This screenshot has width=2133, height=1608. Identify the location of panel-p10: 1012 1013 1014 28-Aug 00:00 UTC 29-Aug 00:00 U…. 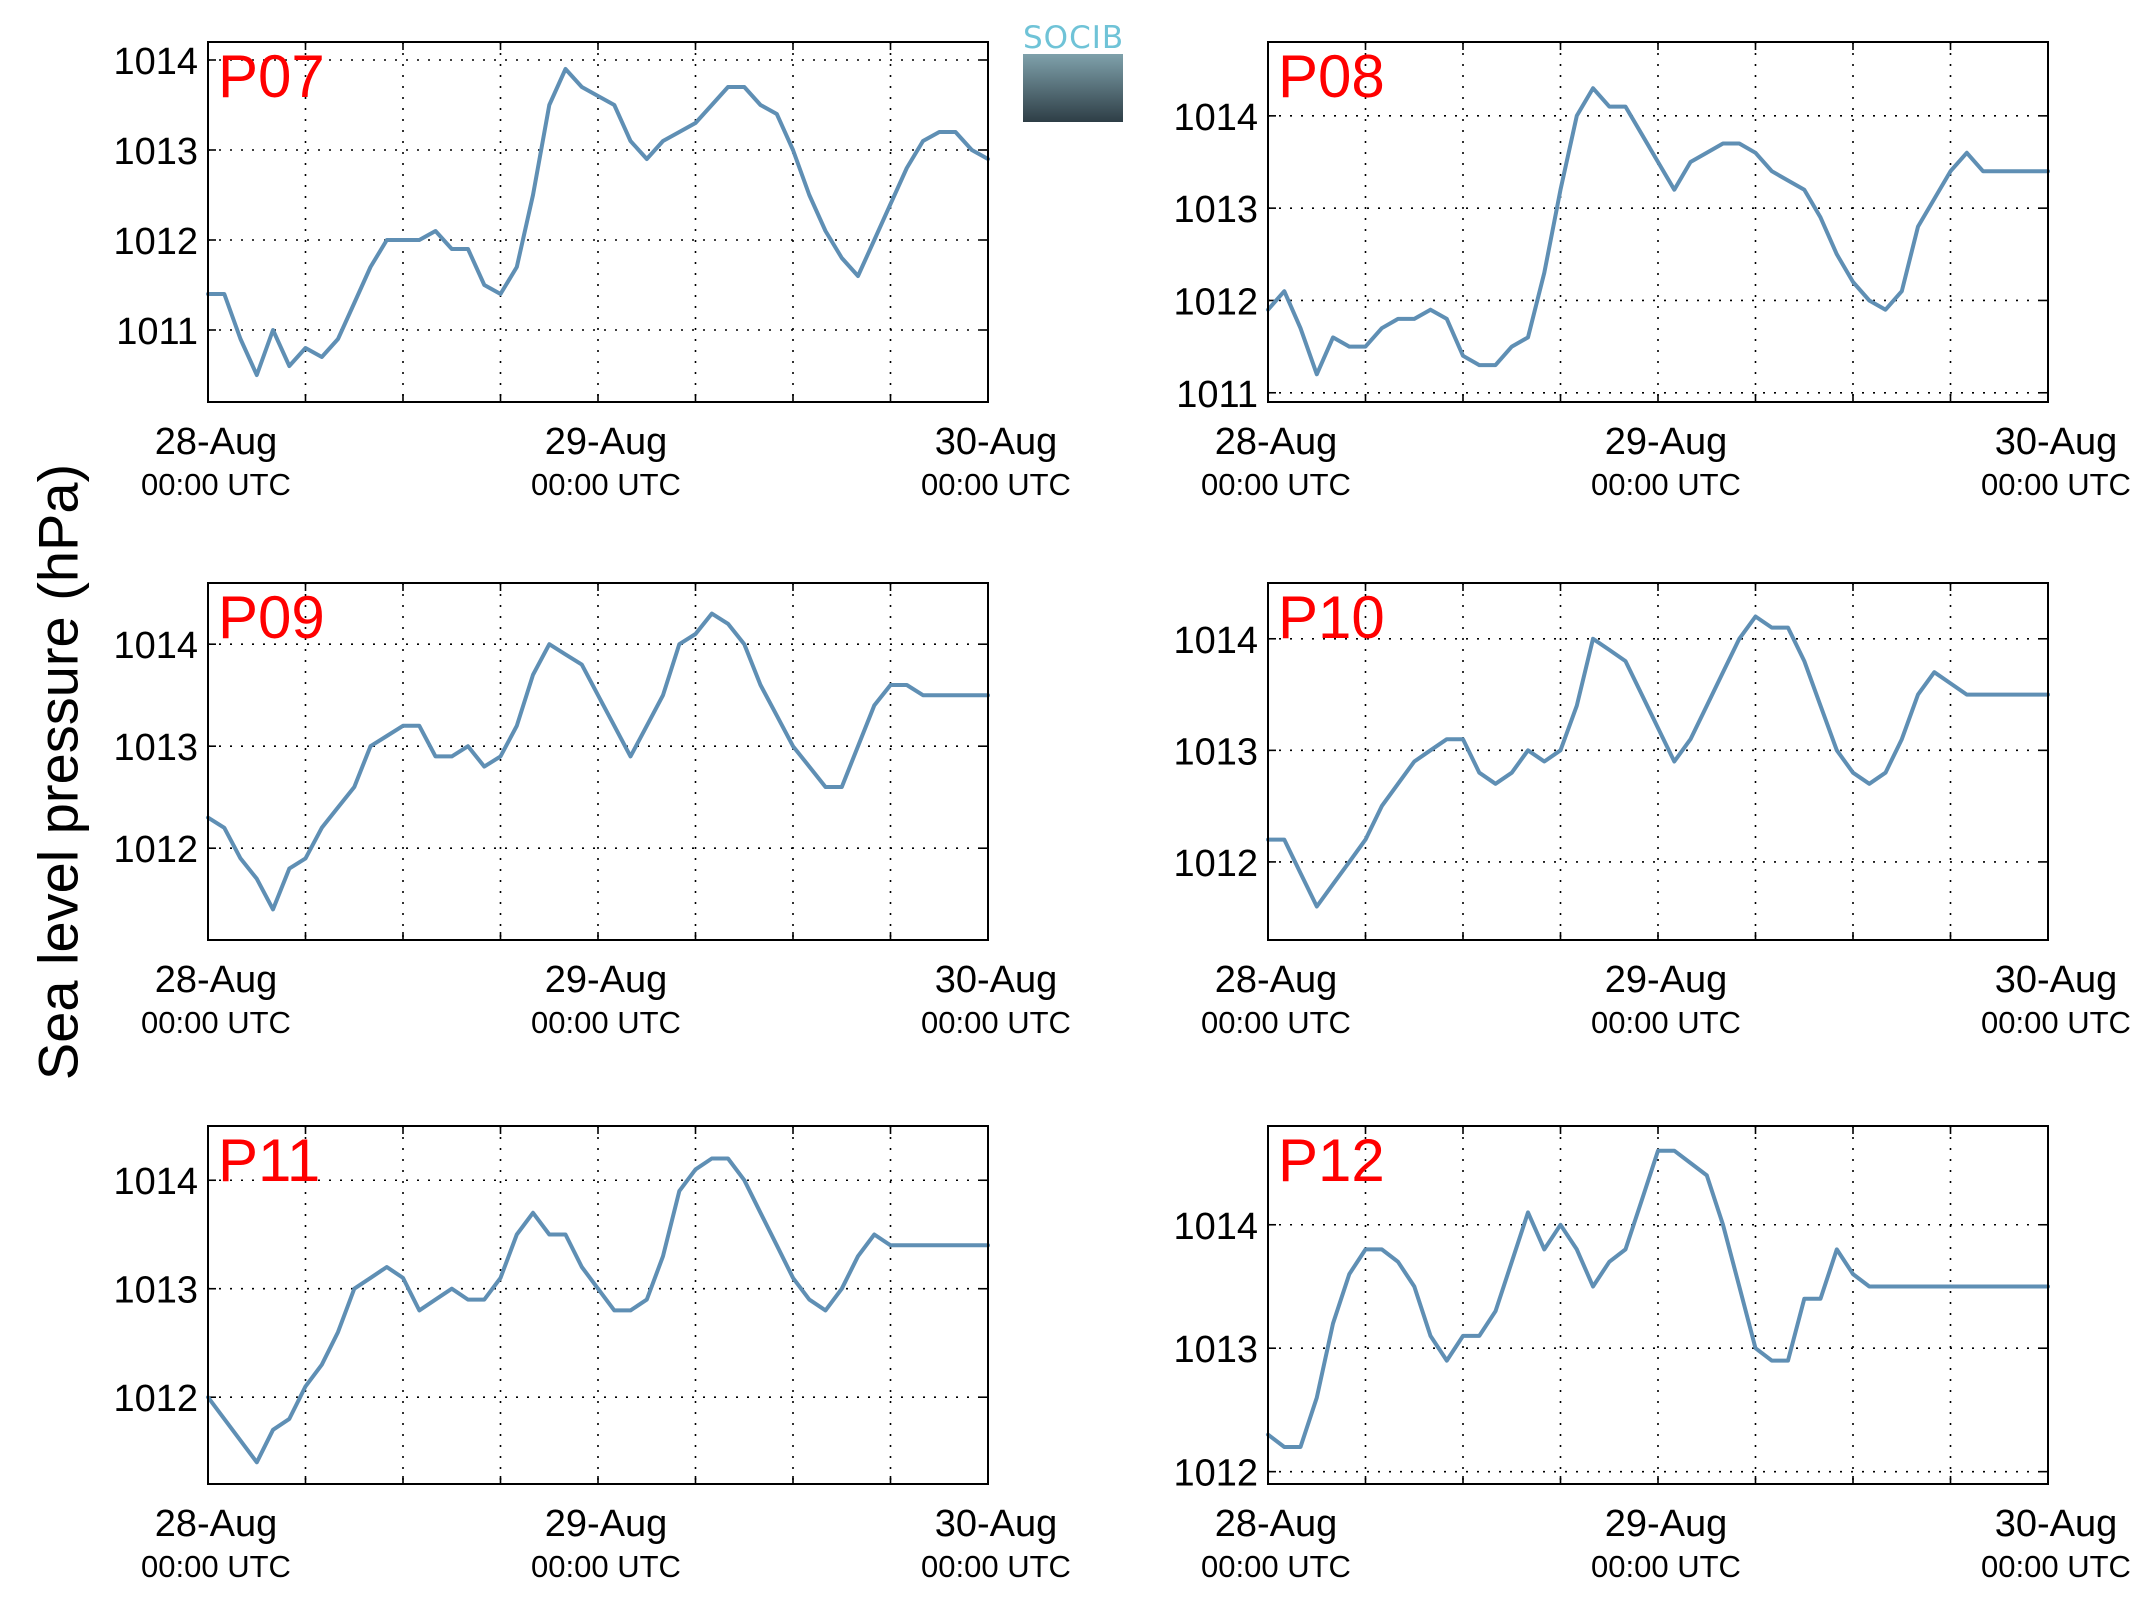
(1652, 811).